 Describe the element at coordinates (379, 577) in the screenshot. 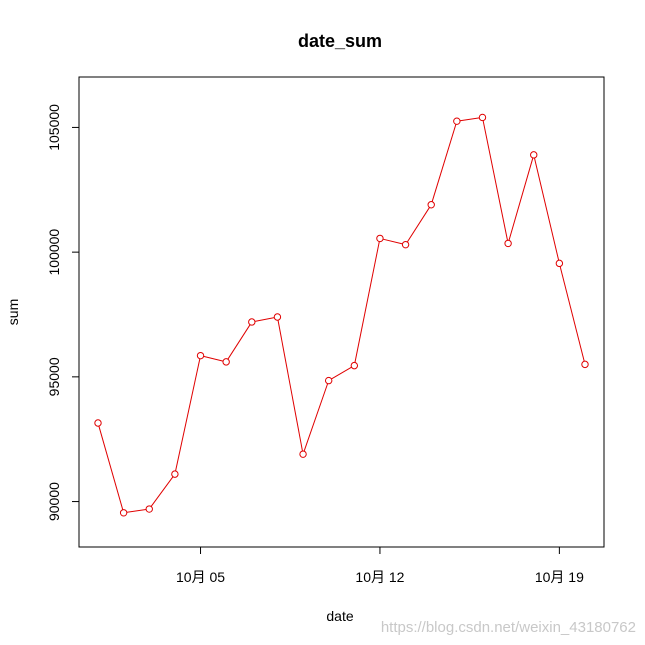

I see `x-tick-label: 10月 12` at that location.